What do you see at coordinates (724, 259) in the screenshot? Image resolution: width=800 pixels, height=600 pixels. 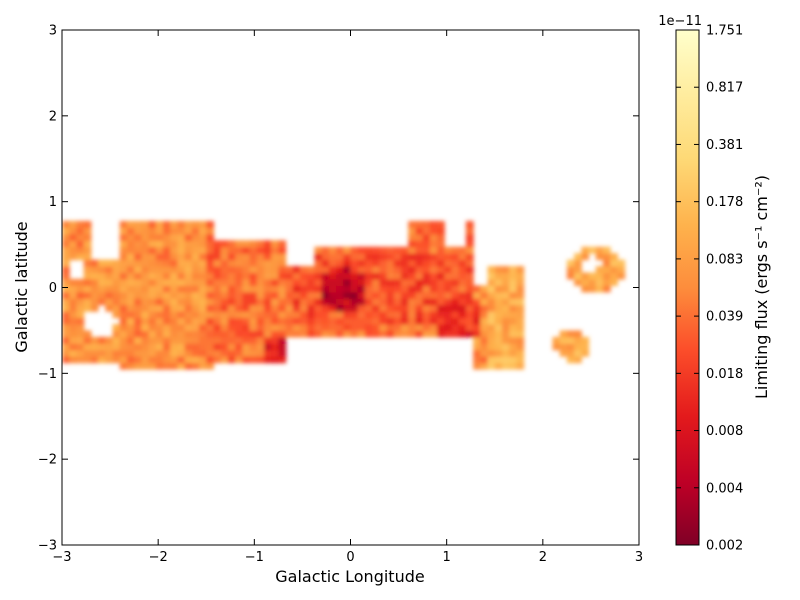 I see `colorbar-tick-label: 0.083` at bounding box center [724, 259].